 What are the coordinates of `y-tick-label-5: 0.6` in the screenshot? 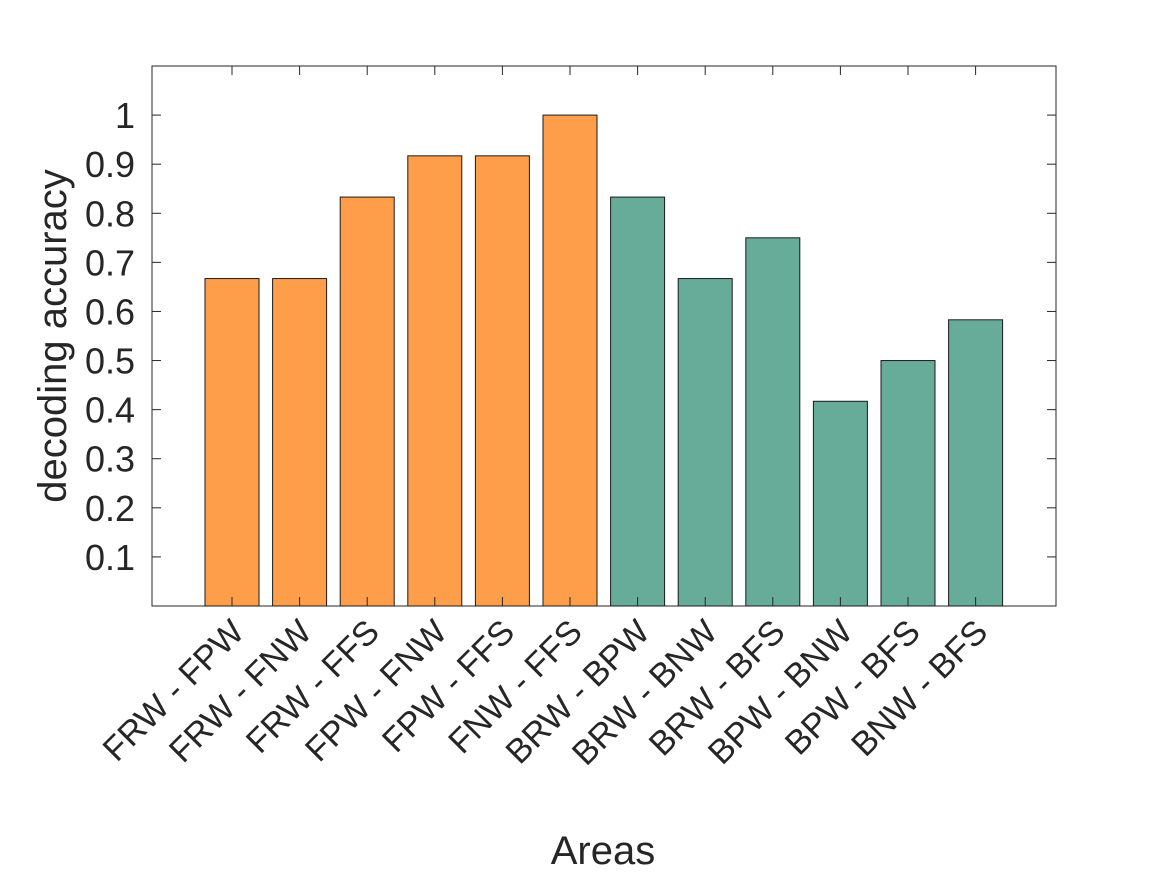 It's located at (110, 311).